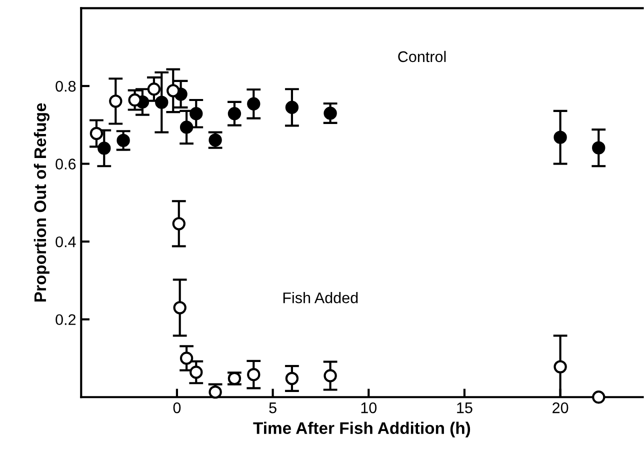  Describe the element at coordinates (320, 298) in the screenshot. I see `annotation: Fish Added` at that location.